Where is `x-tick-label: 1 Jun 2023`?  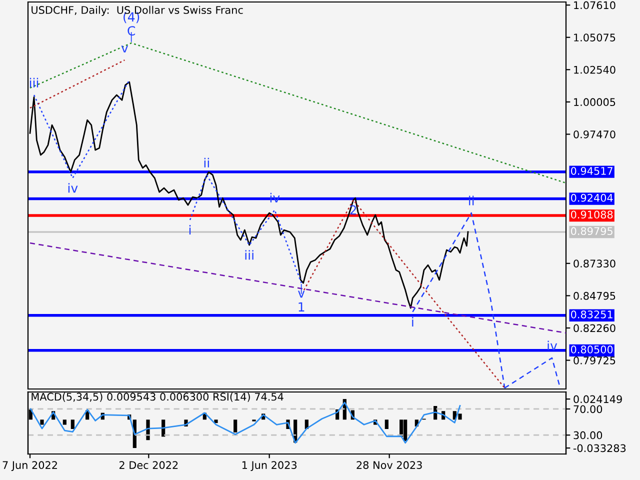 x-tick-label: 1 Jun 2023 is located at coordinates (269, 466).